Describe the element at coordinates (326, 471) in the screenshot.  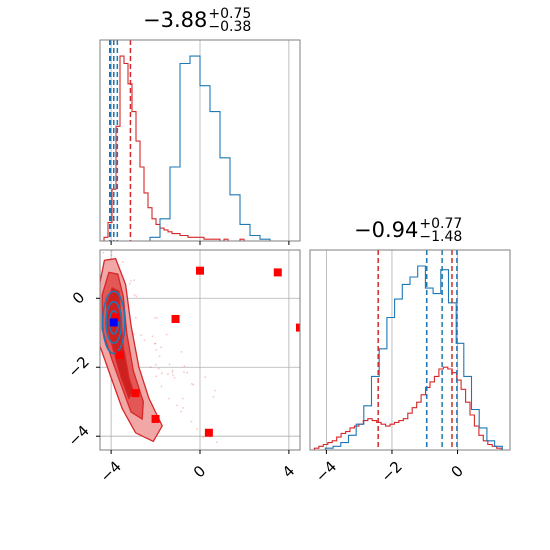
I see `param-2-xtick-label-1: −4` at that location.